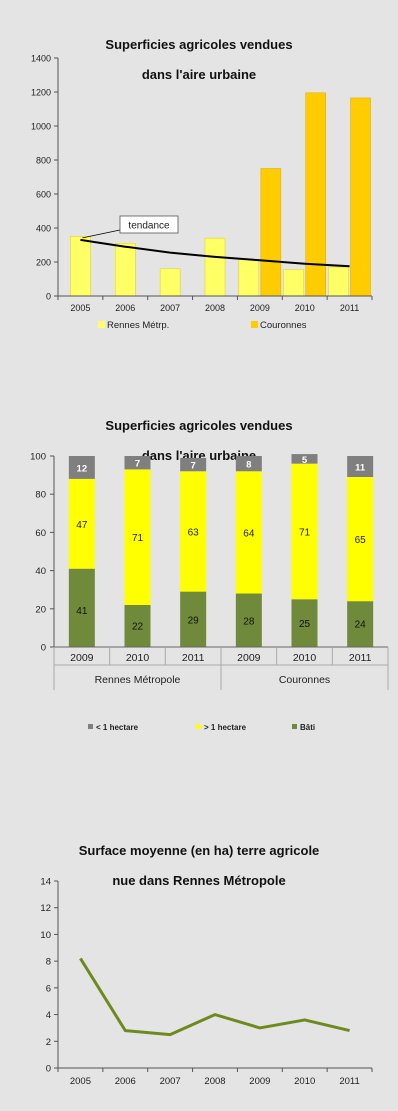 The image size is (398, 1111). What do you see at coordinates (48, 962) in the screenshot?
I see `y-tick-label: 8` at bounding box center [48, 962].